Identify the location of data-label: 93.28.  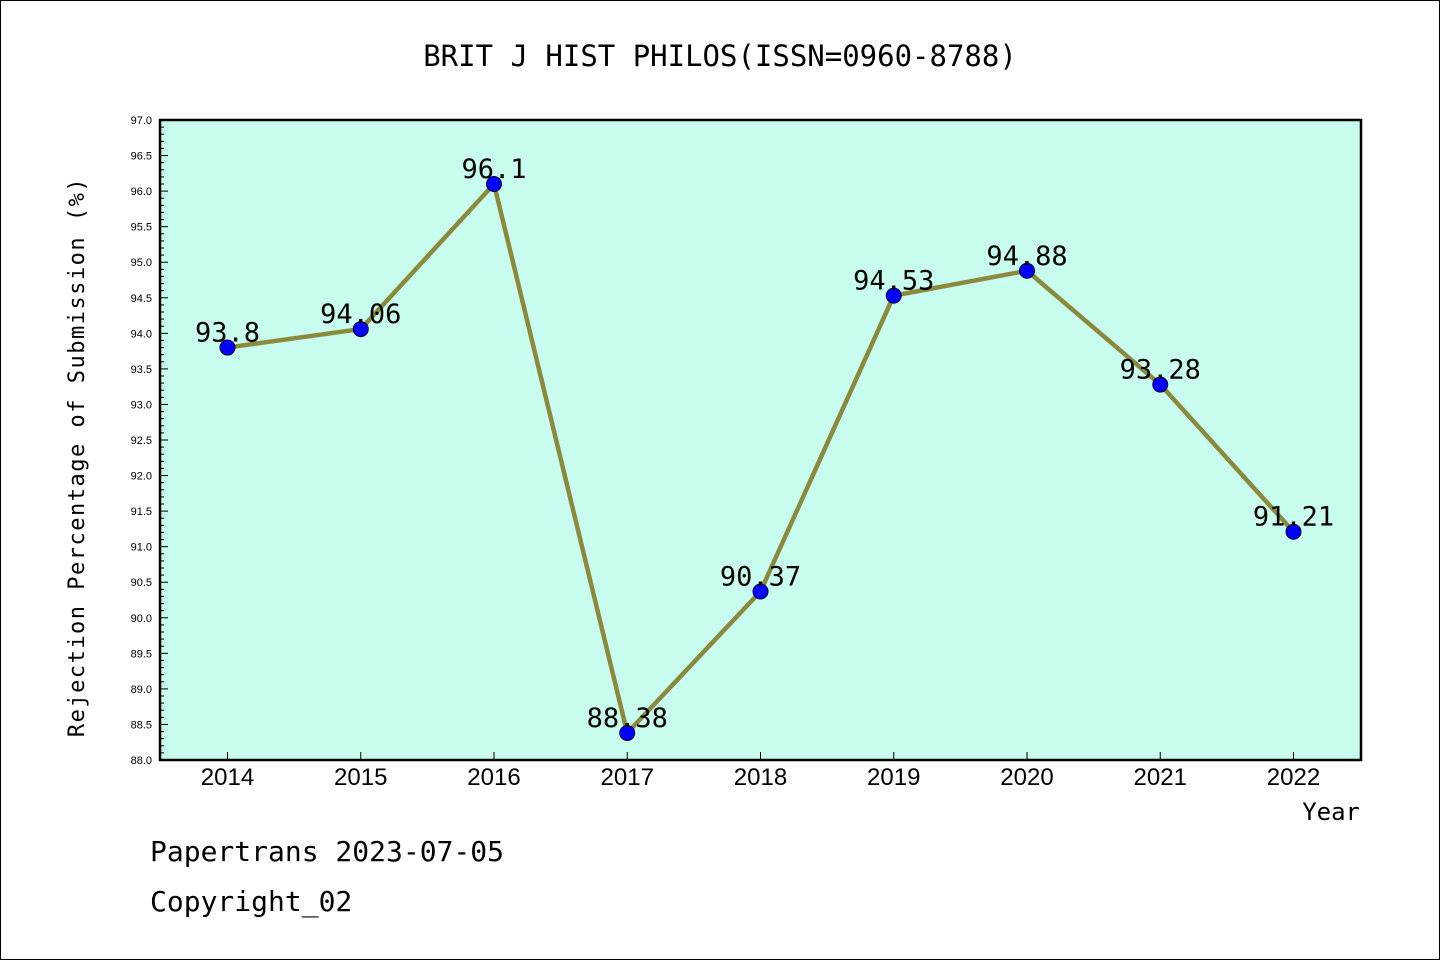
(1160, 370).